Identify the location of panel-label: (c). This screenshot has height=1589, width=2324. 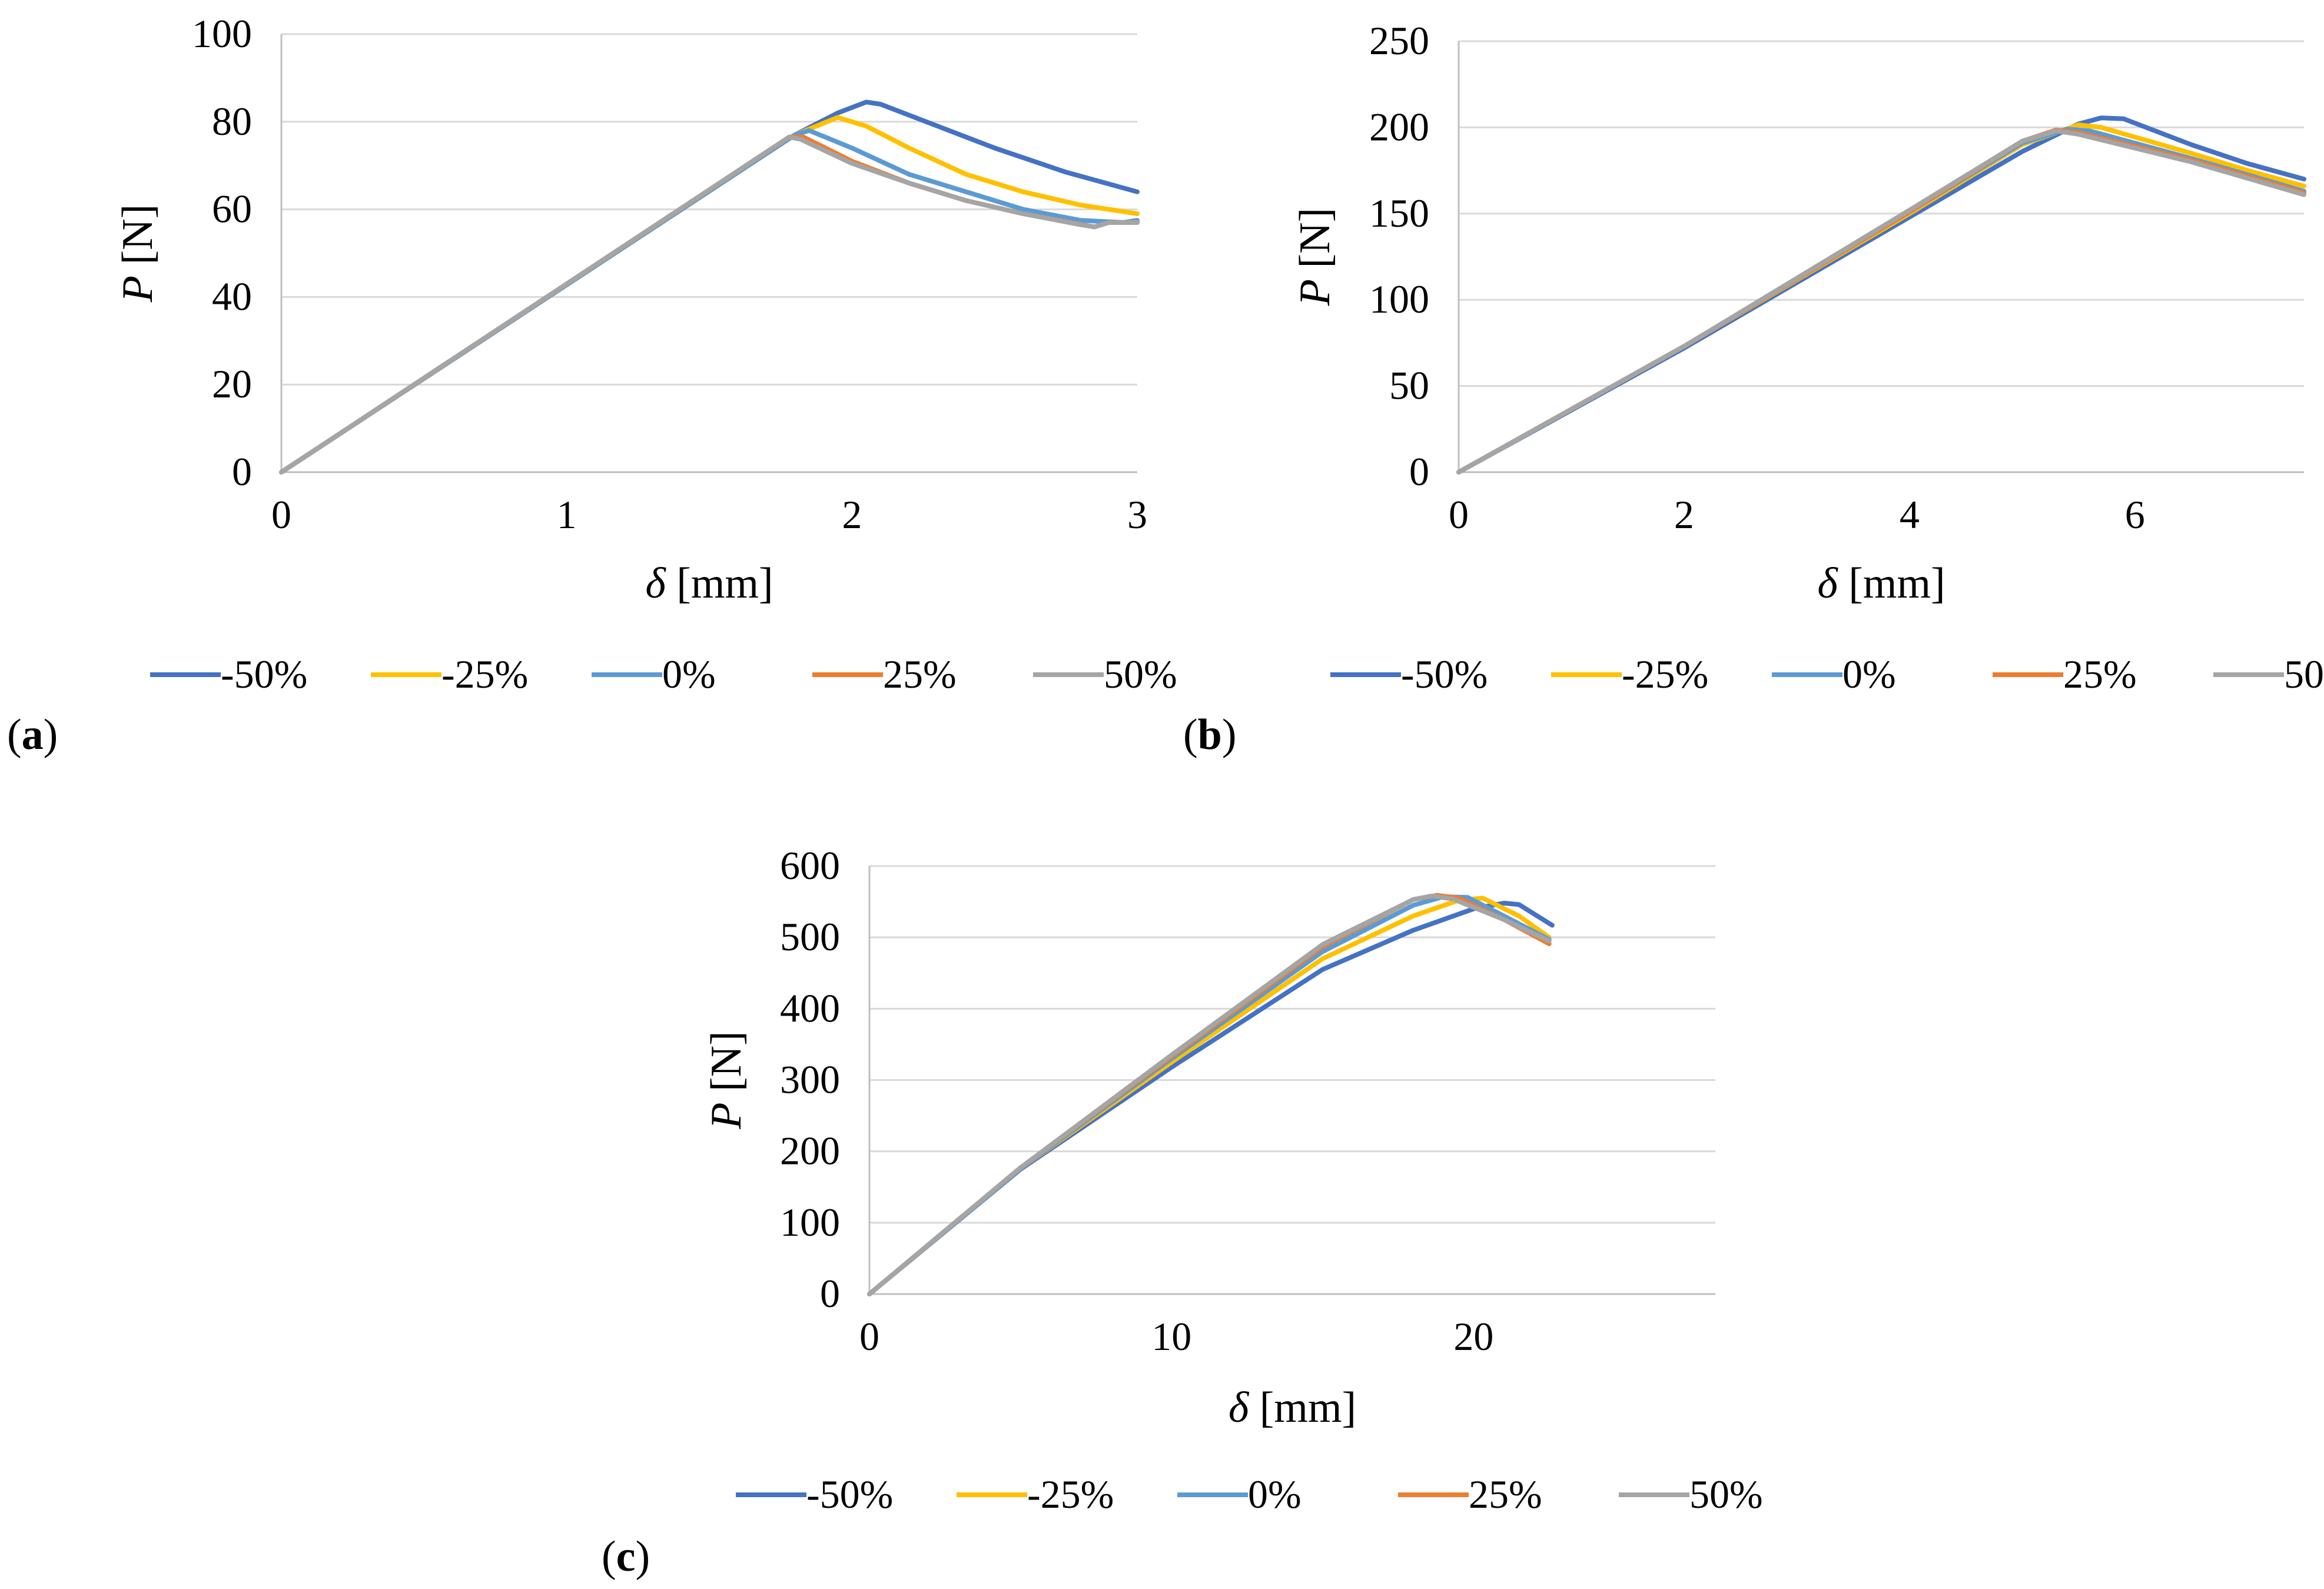
(626, 1556).